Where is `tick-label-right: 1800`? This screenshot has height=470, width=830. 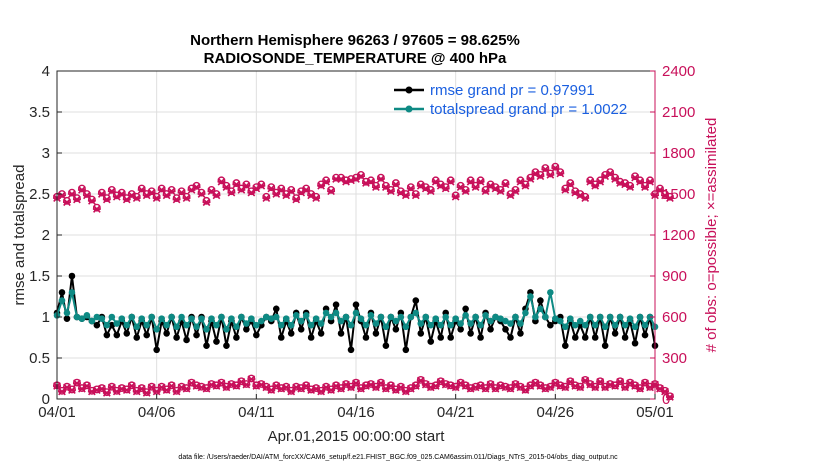
tick-label-right: 1800 is located at coordinates (678, 153).